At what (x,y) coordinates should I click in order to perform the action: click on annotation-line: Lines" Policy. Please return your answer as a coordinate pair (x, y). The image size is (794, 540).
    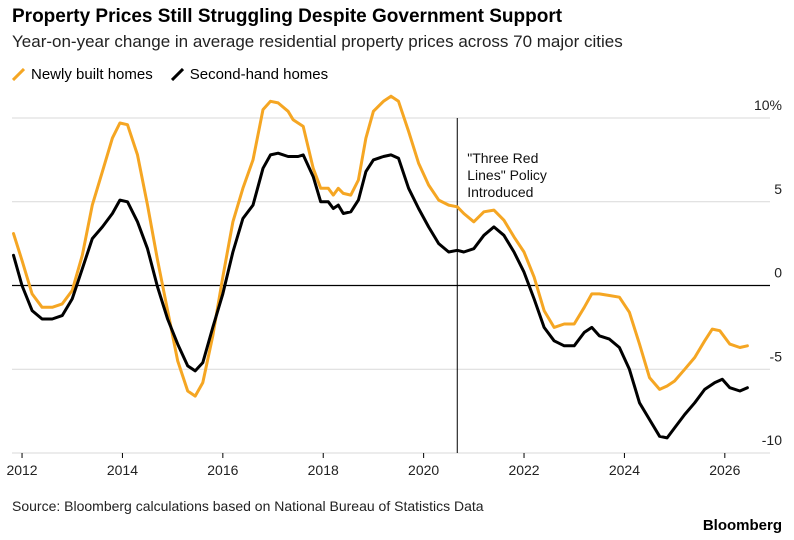
    Looking at the image, I should click on (507, 175).